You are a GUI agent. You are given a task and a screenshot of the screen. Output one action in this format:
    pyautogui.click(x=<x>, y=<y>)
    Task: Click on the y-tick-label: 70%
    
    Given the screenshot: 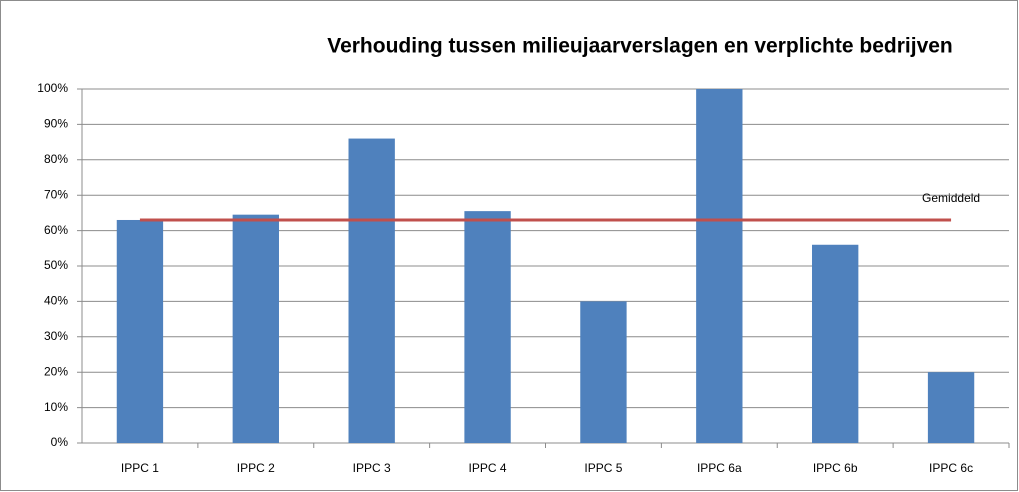 What is the action you would take?
    pyautogui.click(x=56, y=194)
    